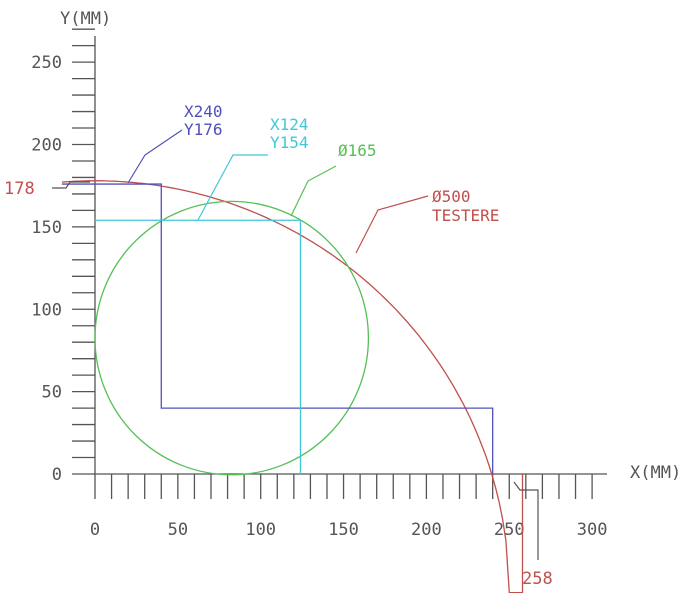 The width and height of the screenshot is (700, 598). What do you see at coordinates (465, 215) in the screenshot?
I see `testere-name-label: TESTERE` at bounding box center [465, 215].